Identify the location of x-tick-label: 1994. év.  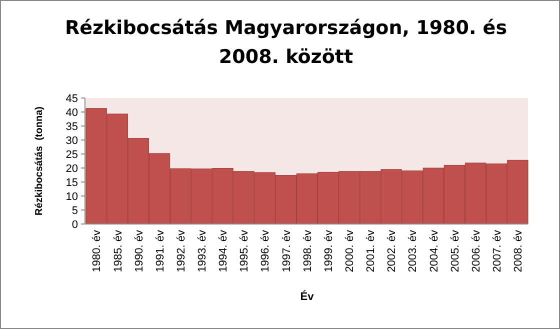
(224, 251).